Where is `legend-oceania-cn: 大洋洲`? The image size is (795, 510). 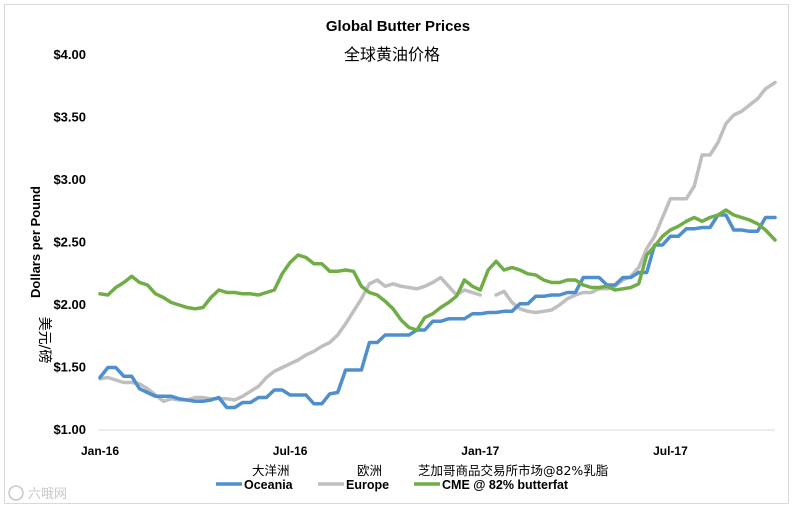
legend-oceania-cn: 大洋洲 is located at coordinates (271, 470).